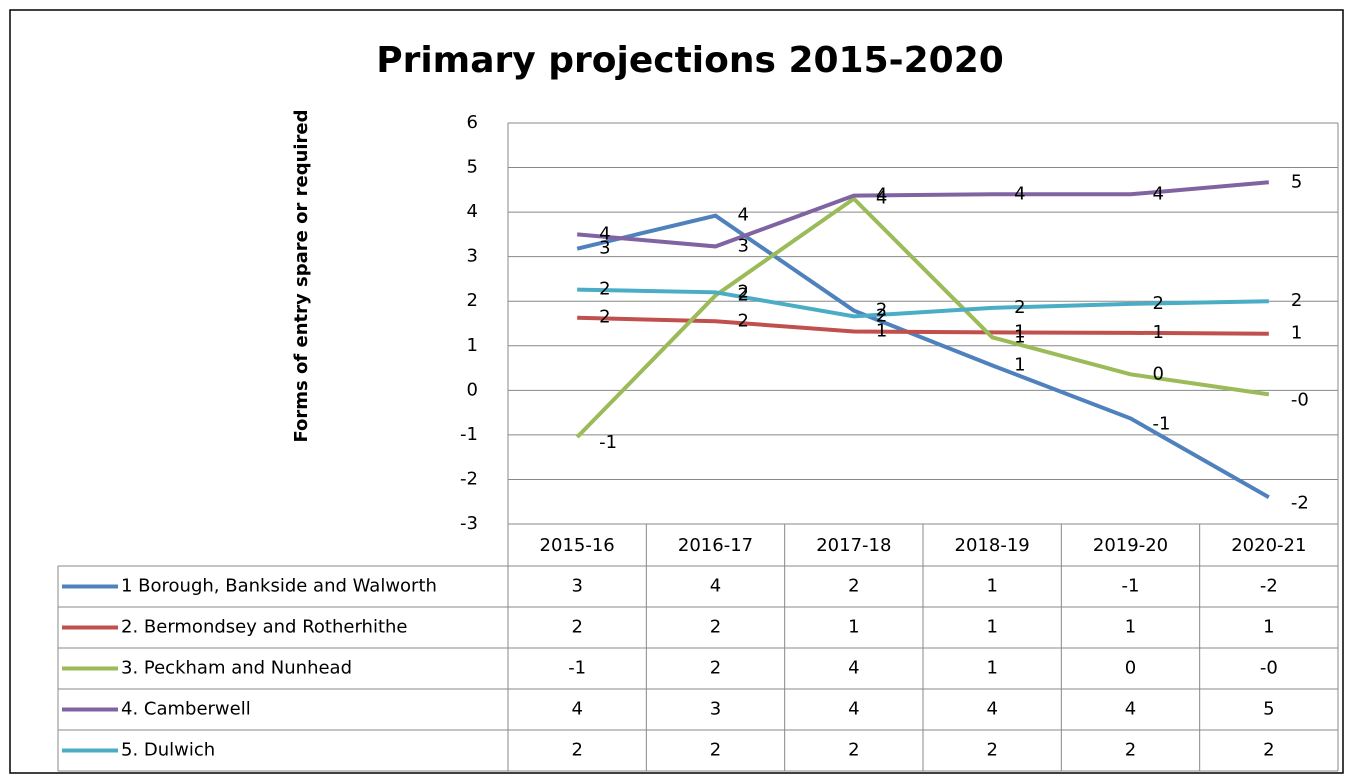  I want to click on data-label: 0, so click(1158, 373).